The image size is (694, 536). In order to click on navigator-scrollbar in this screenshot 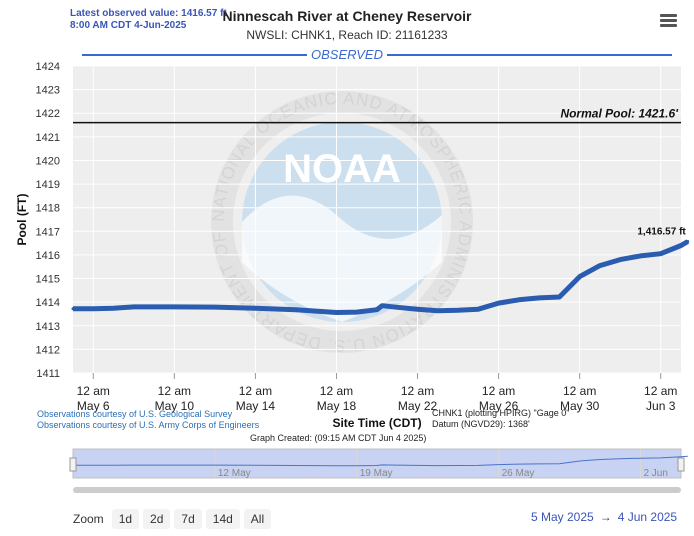, I will do `click(377, 490)`.